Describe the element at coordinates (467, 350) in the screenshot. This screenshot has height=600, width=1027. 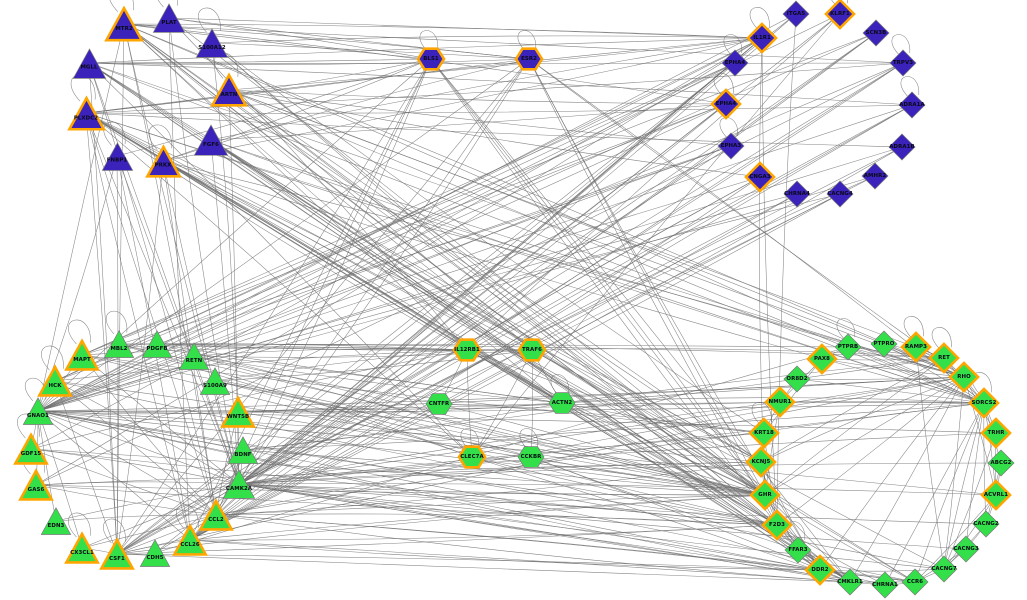
I see `graph-node-il12rb1: IL12RB1` at that location.